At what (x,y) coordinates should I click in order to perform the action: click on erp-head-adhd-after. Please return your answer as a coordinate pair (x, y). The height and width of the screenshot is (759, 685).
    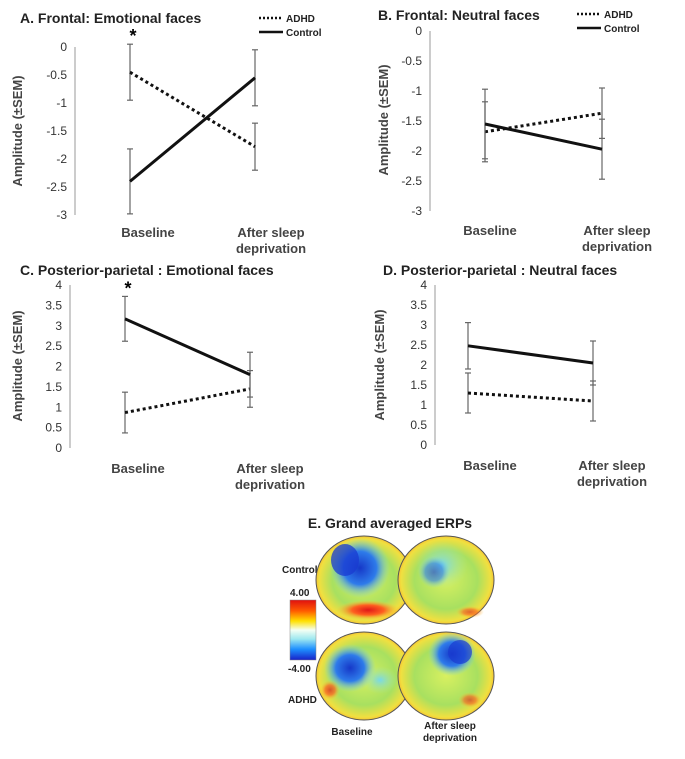
    Looking at the image, I should click on (446, 676).